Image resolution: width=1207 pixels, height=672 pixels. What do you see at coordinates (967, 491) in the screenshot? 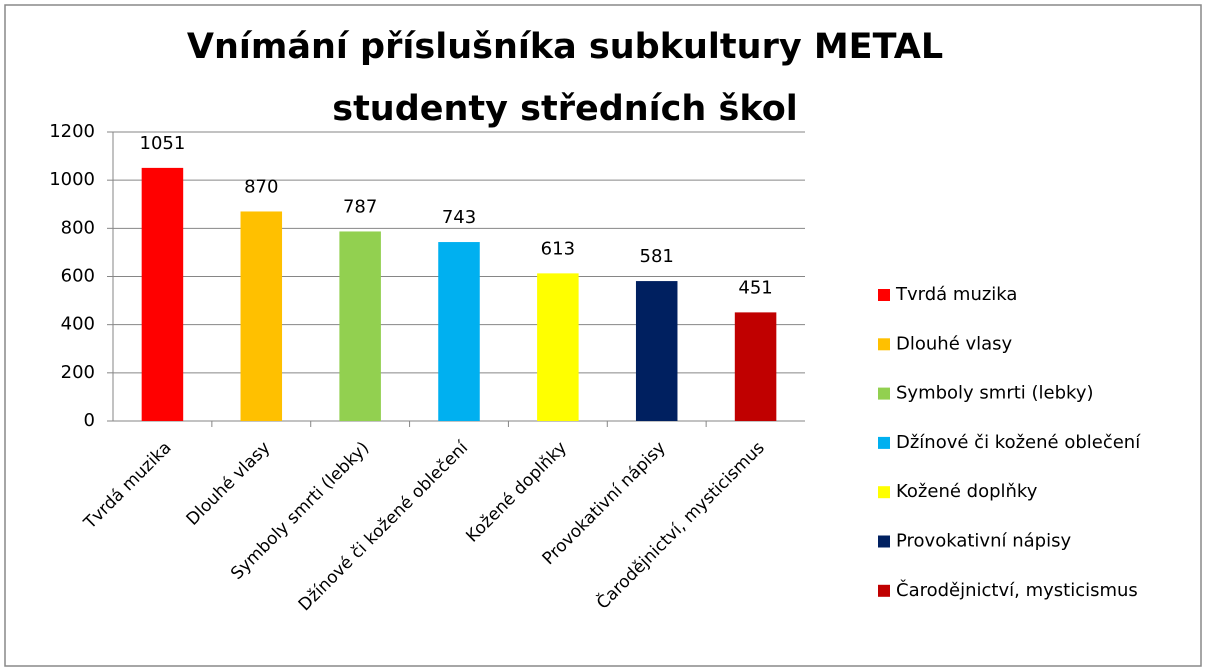
I see `legend-label: Kožené doplňky` at bounding box center [967, 491].